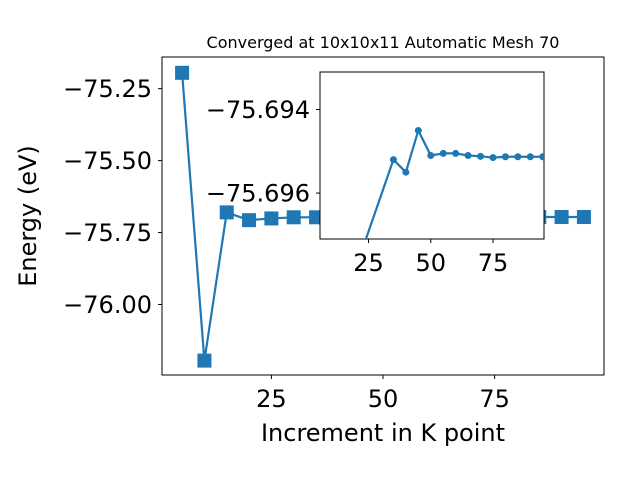 The image size is (640, 480). I want to click on chart-title: Converged at 10x10x11 Automatic Mesh 70, so click(383, 42).